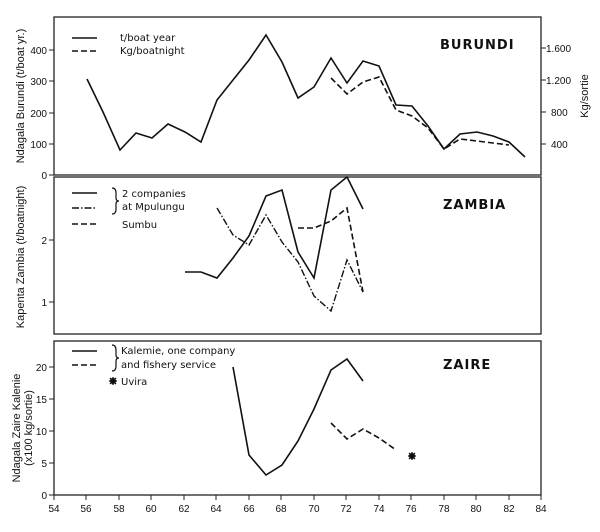 The height and width of the screenshot is (532, 600). Describe the element at coordinates (585, 95) in the screenshot. I see `burundi-ylabel-right: Kg/sortie` at that location.